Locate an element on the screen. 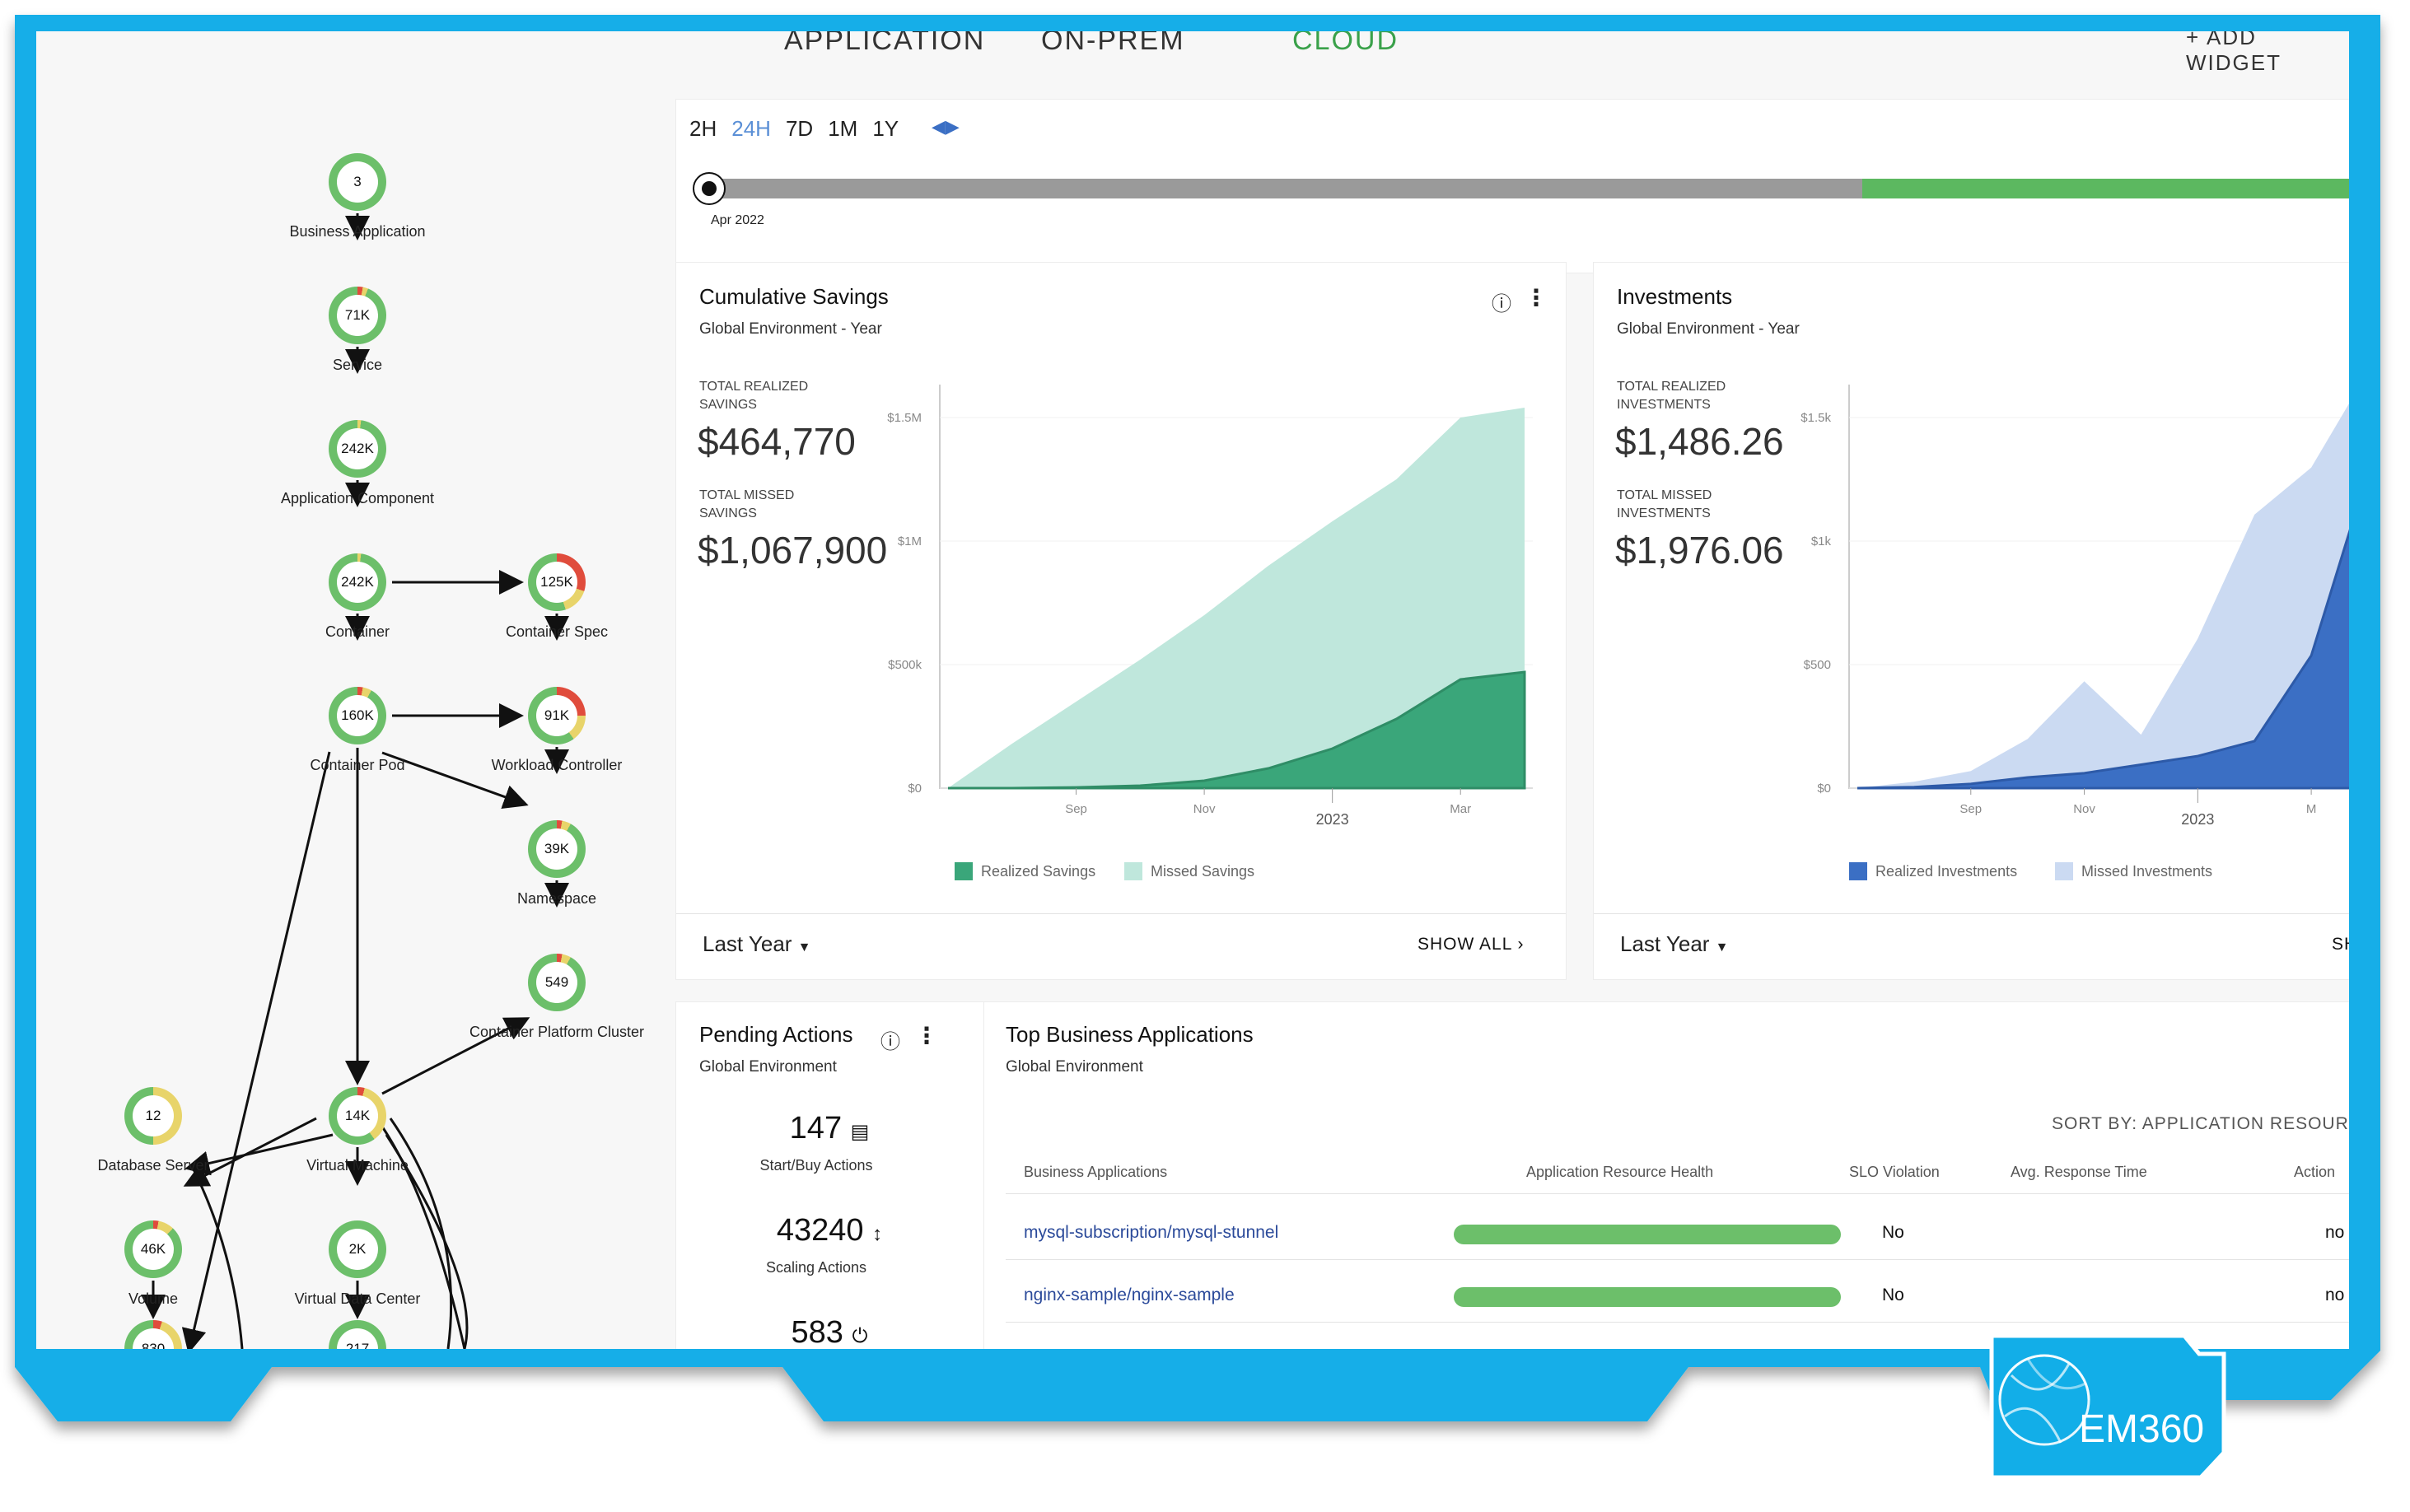 This screenshot has width=2410, height=1512. node-container-platform-cluster: 549 is located at coordinates (557, 982).